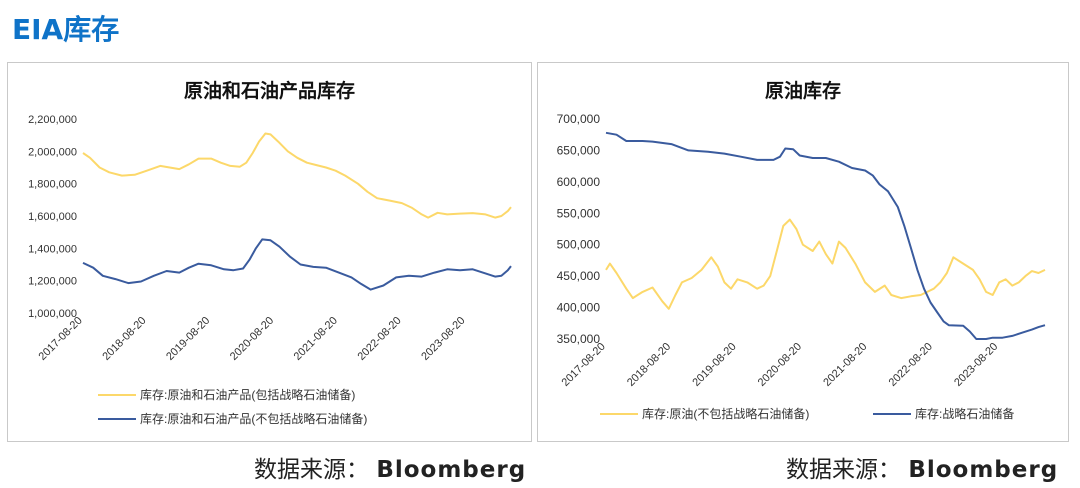 The height and width of the screenshot is (488, 1080). I want to click on y-tick-label: 1,000,000, so click(52, 314).